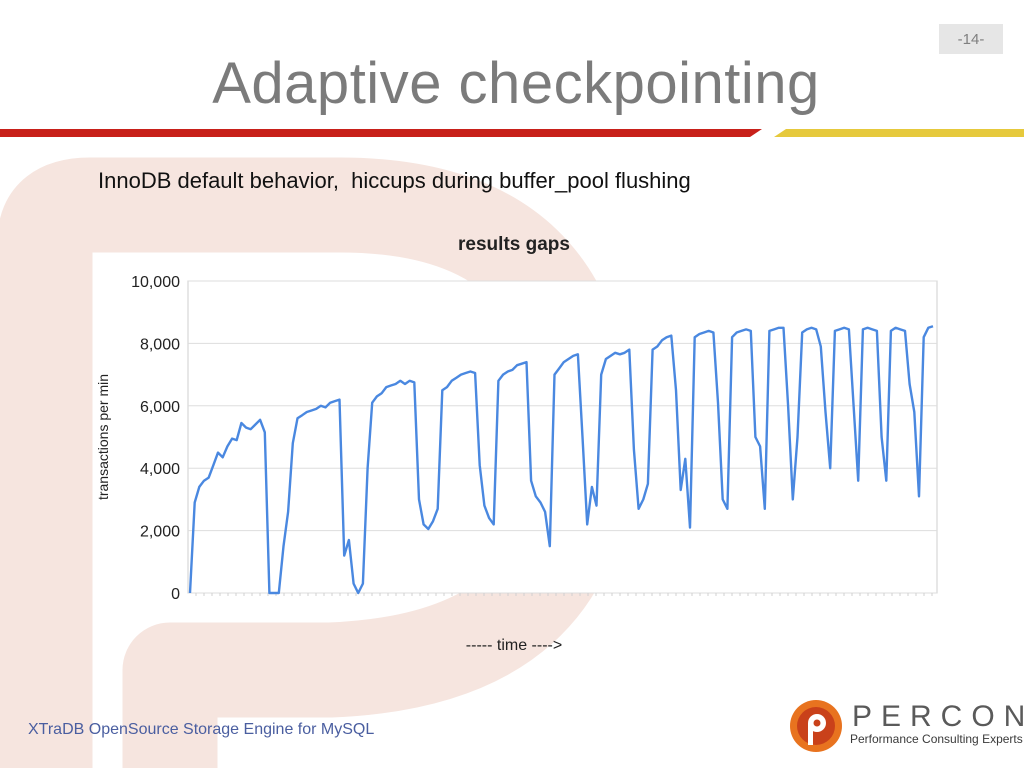 This screenshot has height=768, width=1024. Describe the element at coordinates (514, 645) in the screenshot. I see `x-axis-label: ----- time ---->` at that location.